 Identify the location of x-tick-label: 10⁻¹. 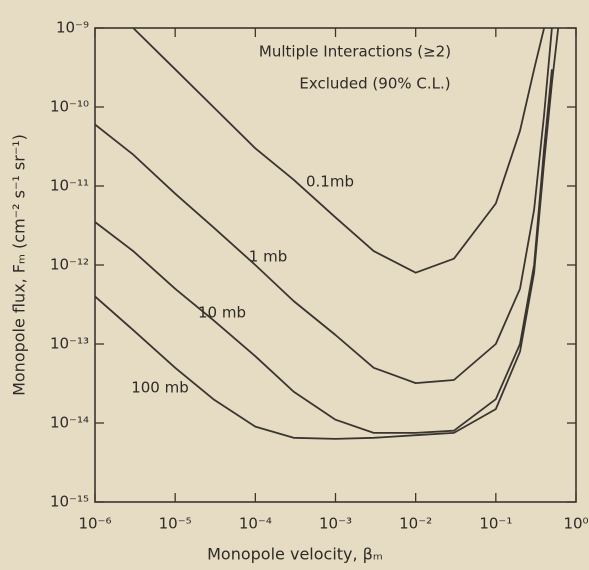
(495, 524).